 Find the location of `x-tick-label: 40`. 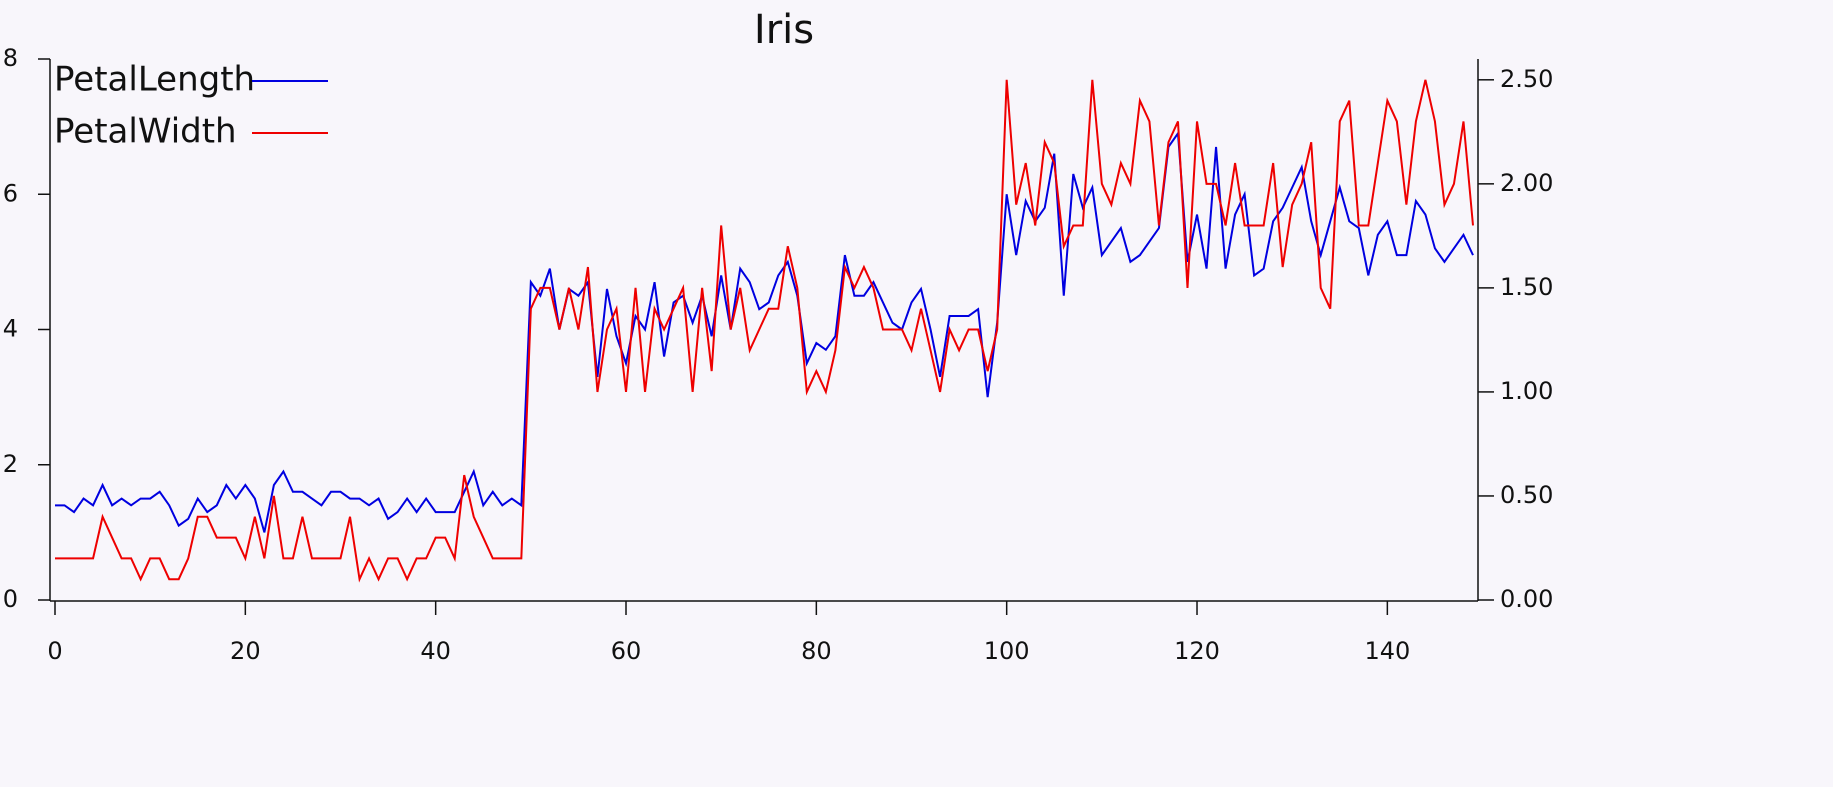

x-tick-label: 40 is located at coordinates (435, 651).